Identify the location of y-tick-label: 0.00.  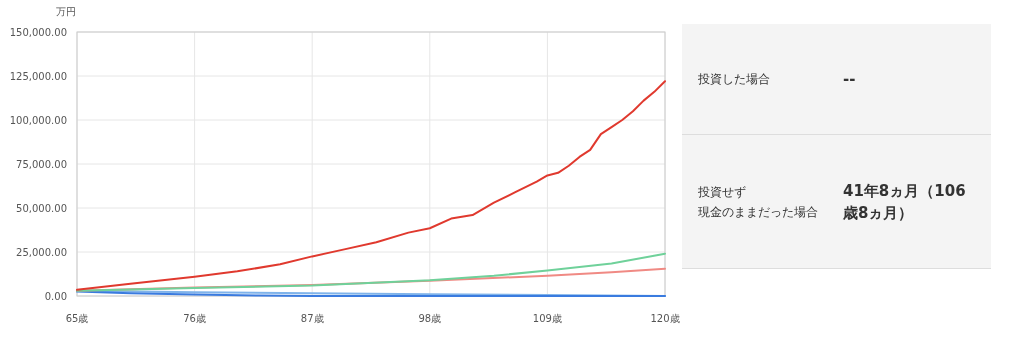
(55, 296).